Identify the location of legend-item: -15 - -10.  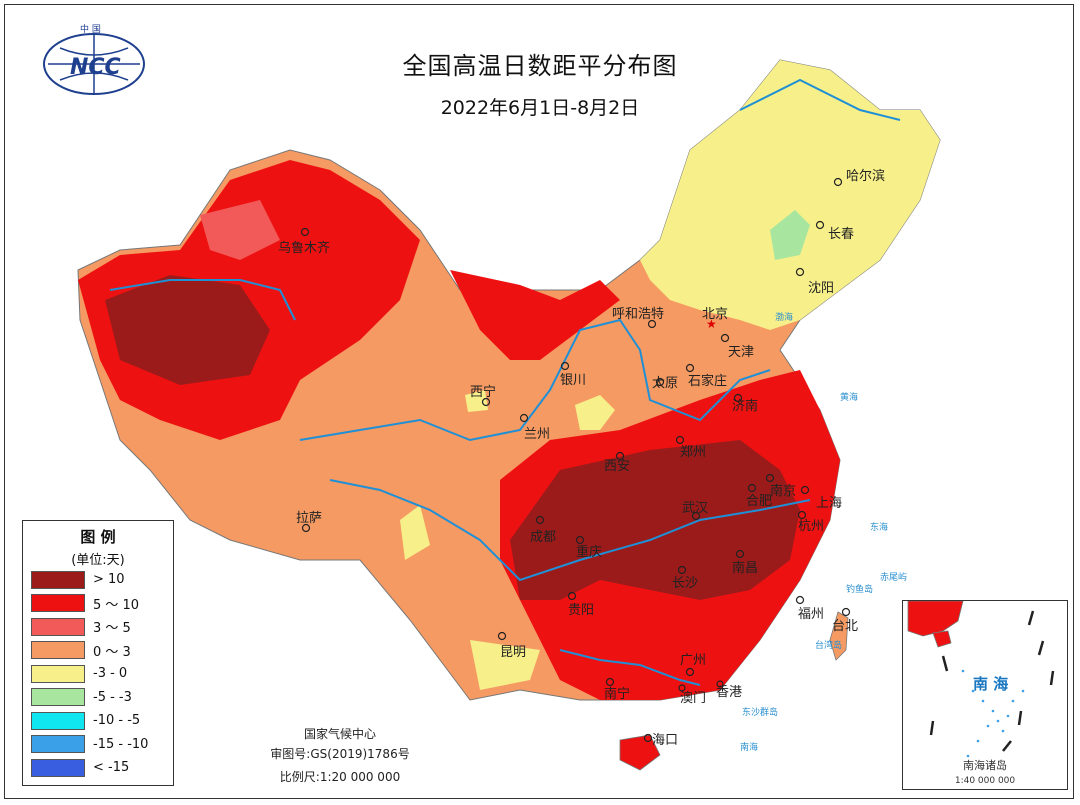
(102, 745).